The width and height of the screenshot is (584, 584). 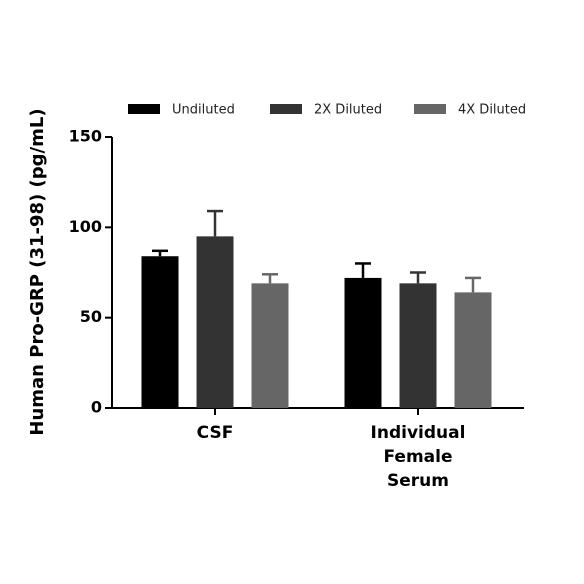 I want to click on legend-label: Undiluted, so click(x=203, y=110).